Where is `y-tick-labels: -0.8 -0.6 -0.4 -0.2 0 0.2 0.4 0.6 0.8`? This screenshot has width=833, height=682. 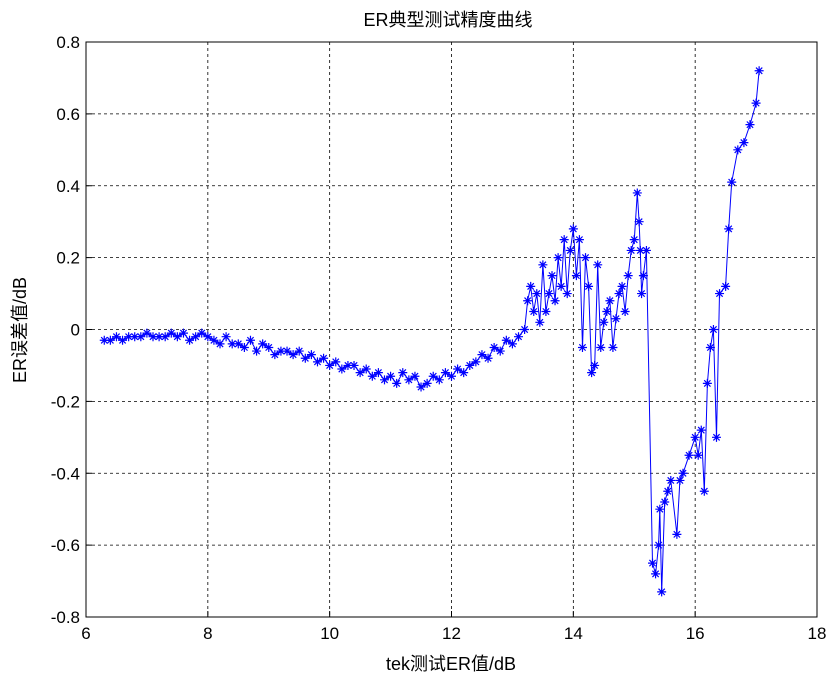 y-tick-labels: -0.8 -0.6 -0.4 -0.2 0 0.2 0.4 0.6 0.8 is located at coordinates (65, 330).